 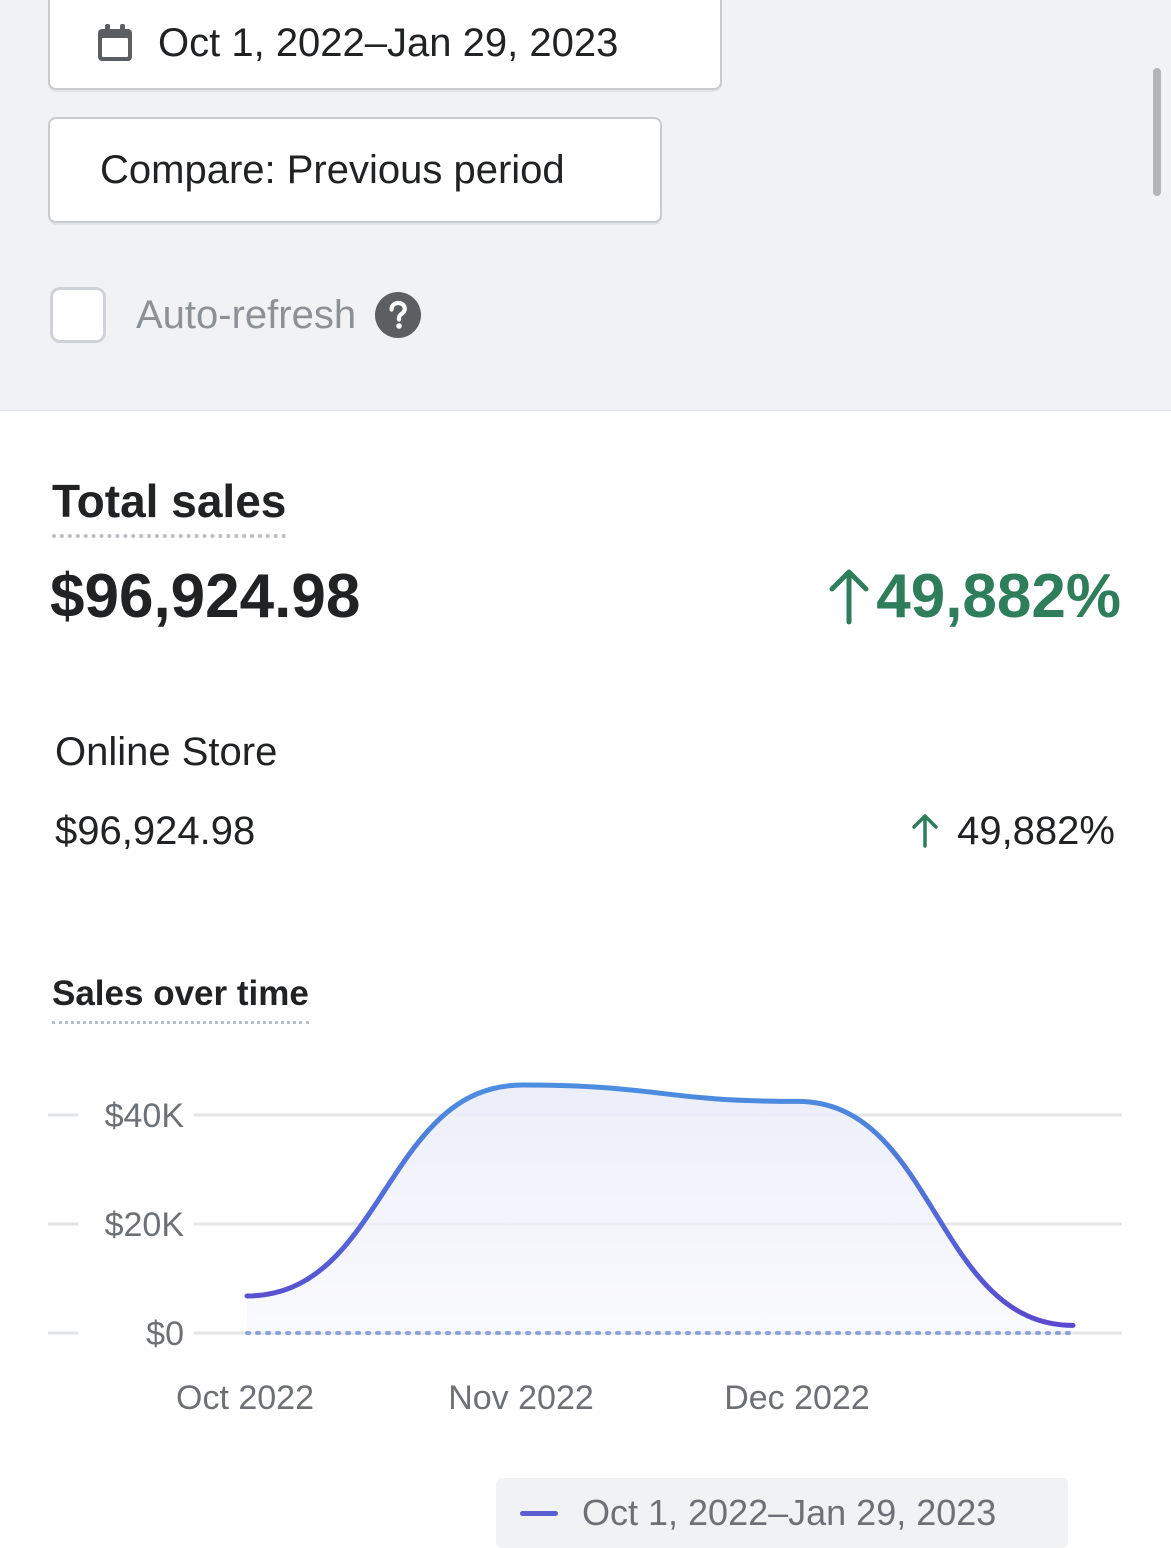 I want to click on total-sales-title: Total sales, so click(x=169, y=508).